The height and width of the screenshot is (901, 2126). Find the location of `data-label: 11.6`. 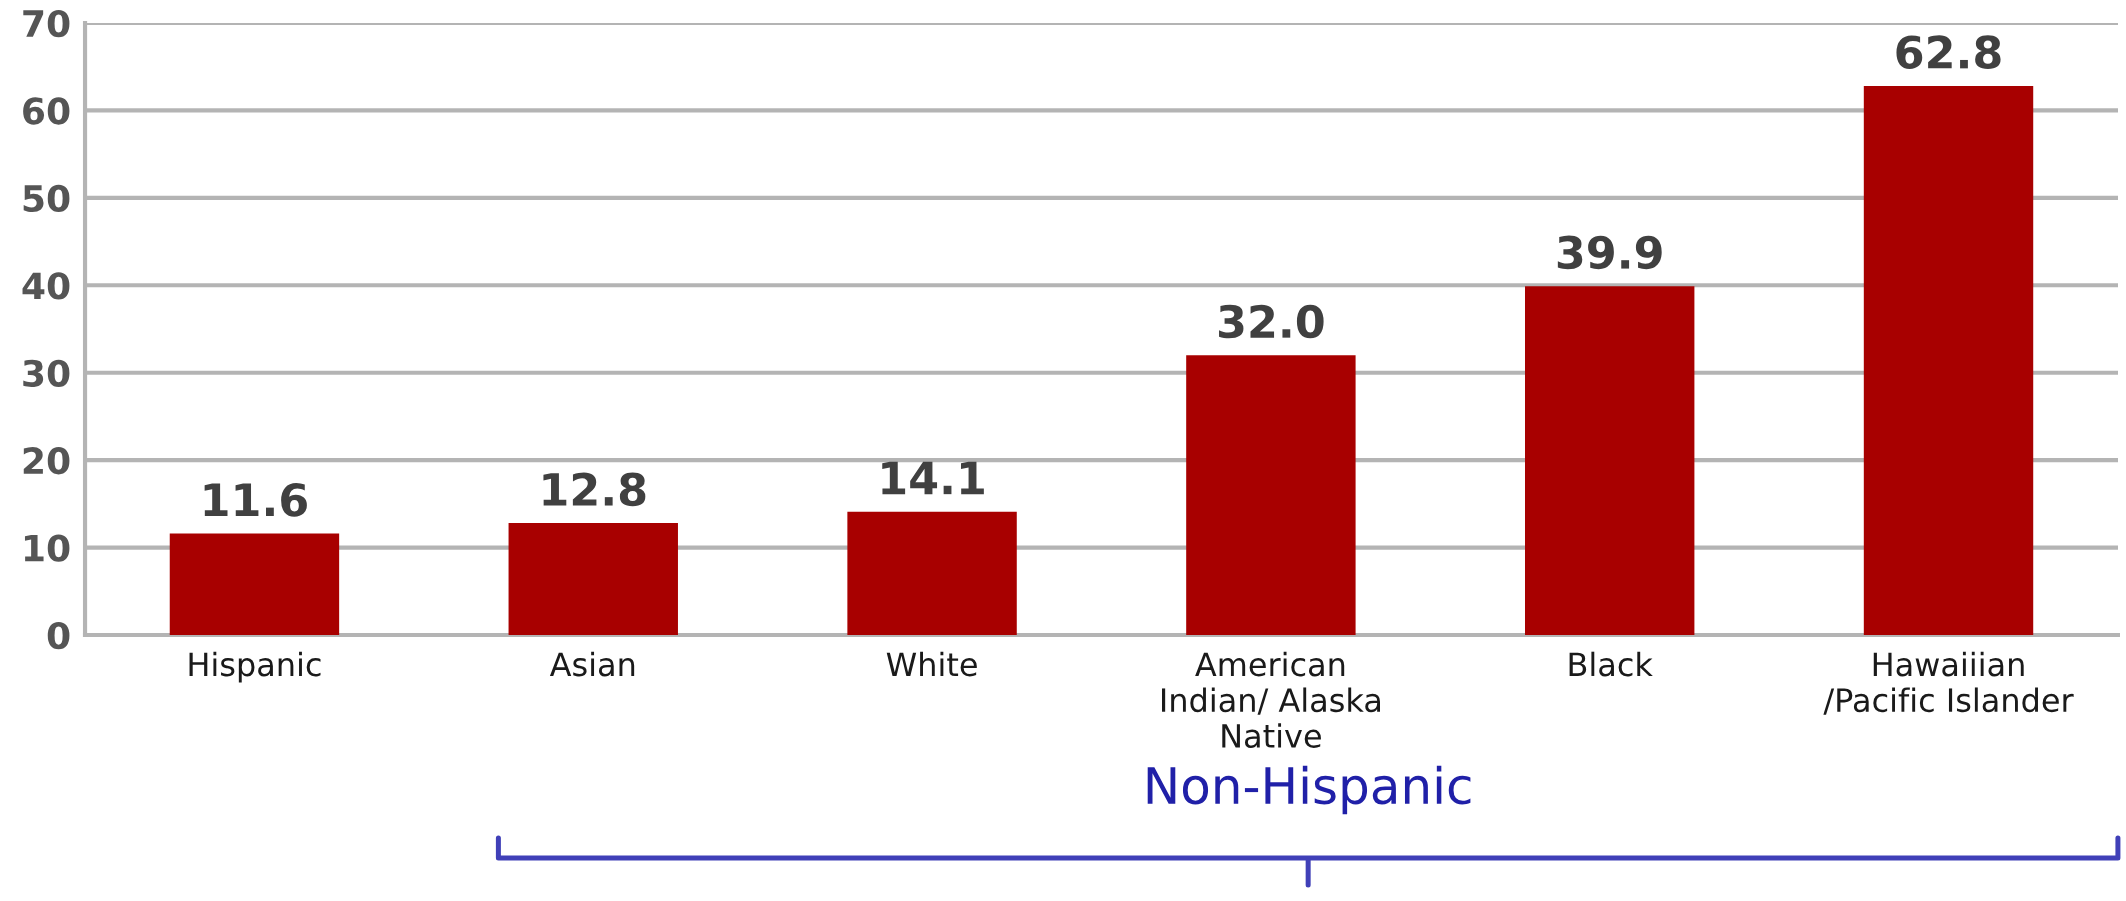

data-label: 11.6 is located at coordinates (255, 500).